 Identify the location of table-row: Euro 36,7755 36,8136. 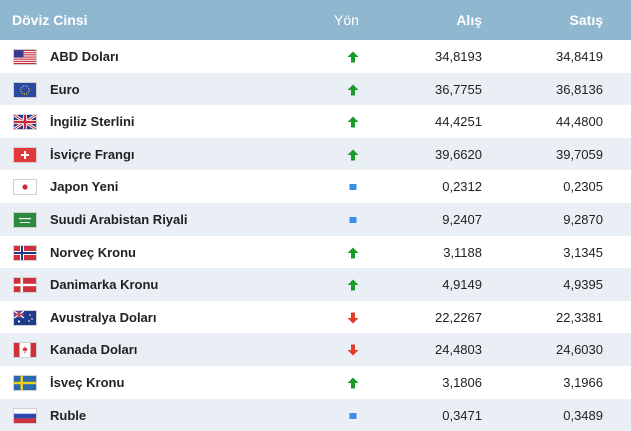
(315, 89).